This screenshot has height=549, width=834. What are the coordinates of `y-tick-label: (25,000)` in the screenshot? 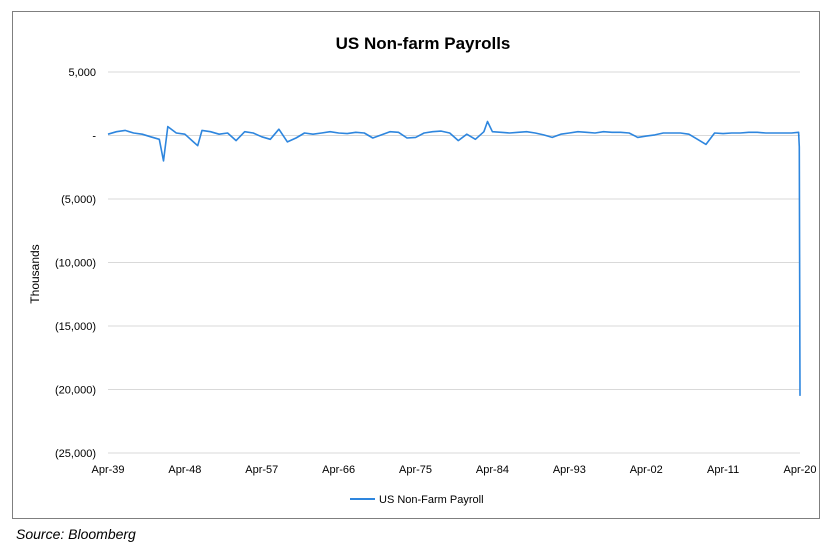 It's located at (75, 454).